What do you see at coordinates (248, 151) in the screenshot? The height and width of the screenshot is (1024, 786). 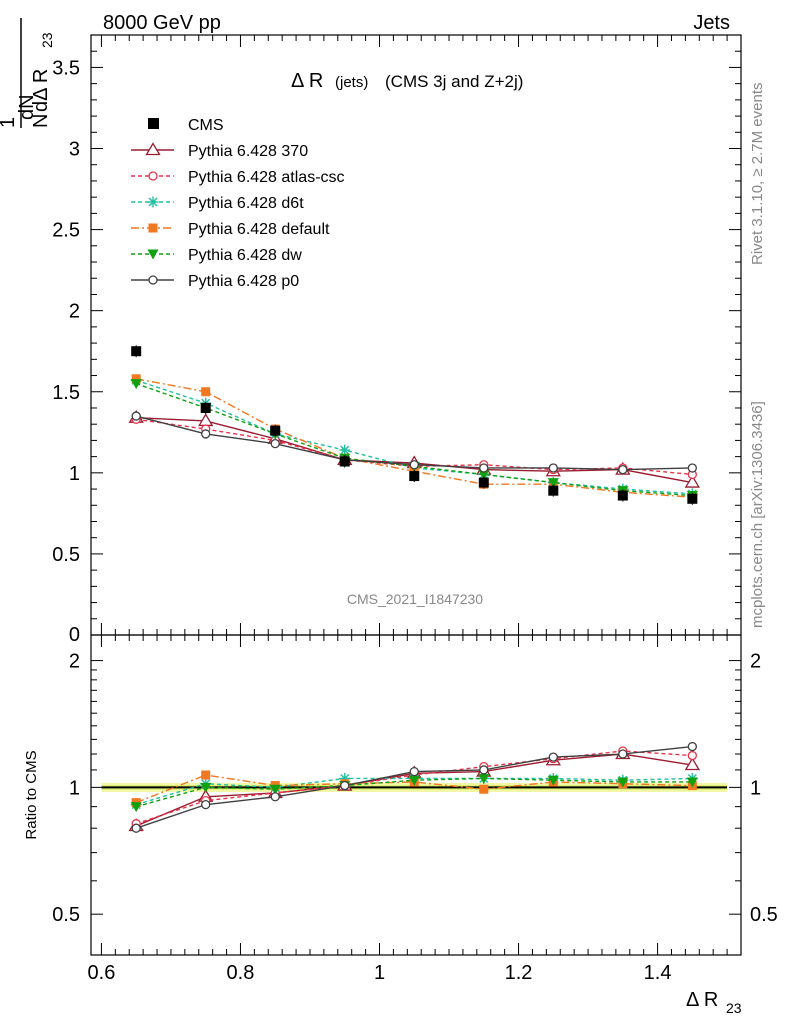 I see `legend-label: Pythia 6.428 370` at bounding box center [248, 151].